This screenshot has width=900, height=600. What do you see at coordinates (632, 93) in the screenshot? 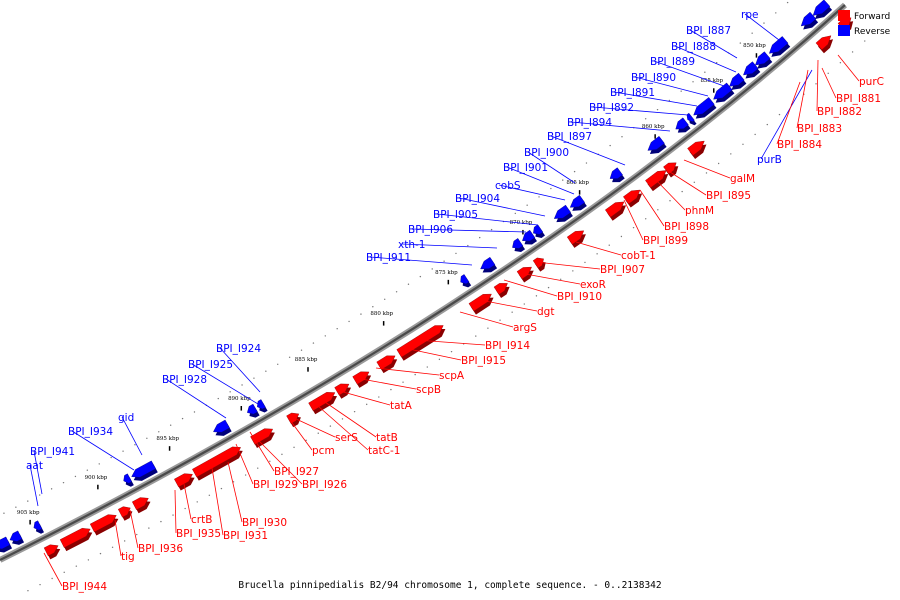
I see `reverse-gene-label: BPI_I891` at bounding box center [632, 93].